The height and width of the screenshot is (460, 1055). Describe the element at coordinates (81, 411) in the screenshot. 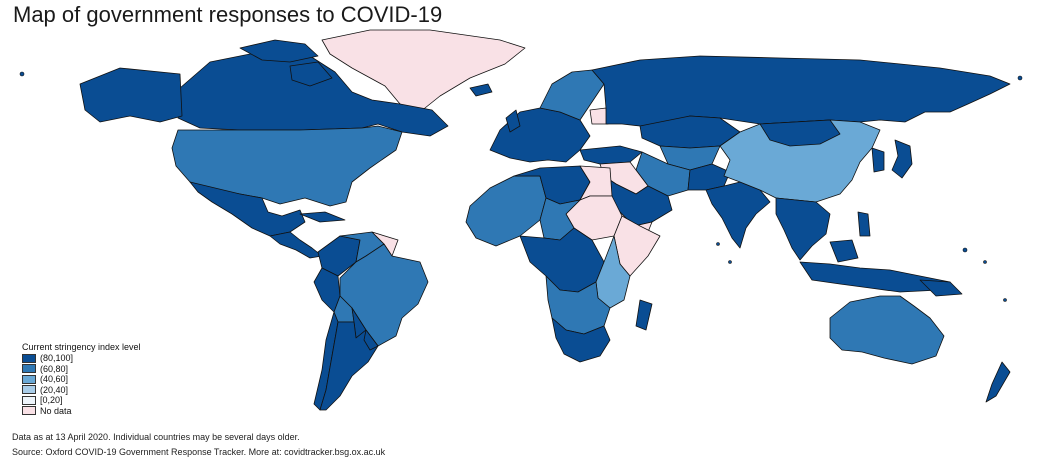

I see `legend-item: No data` at that location.